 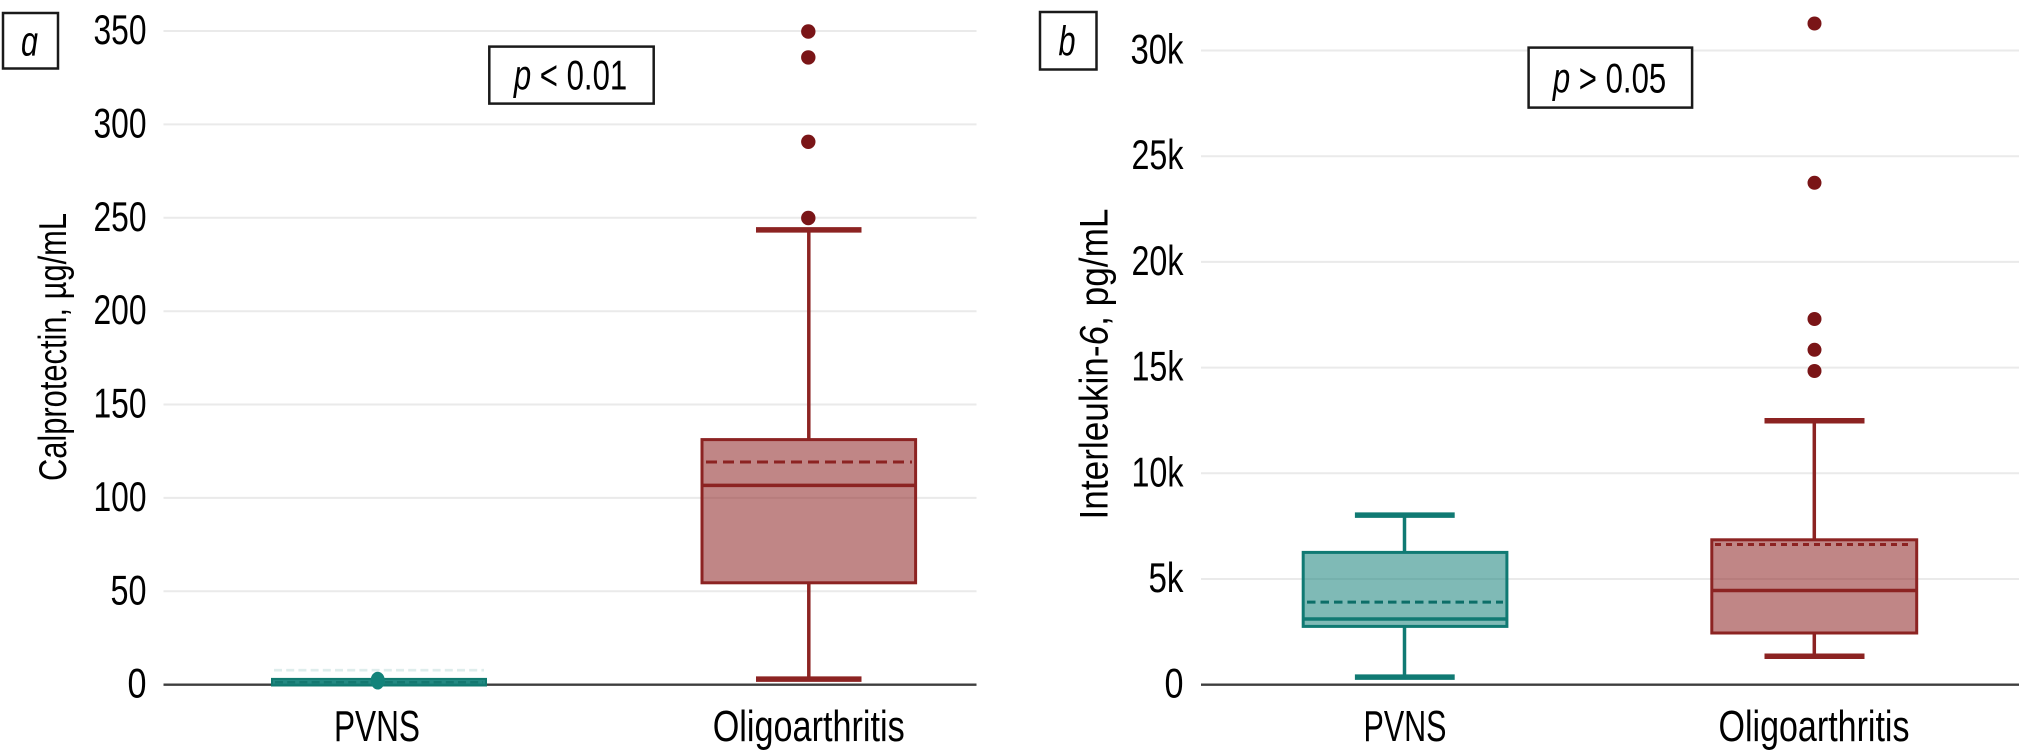 What do you see at coordinates (570, 75) in the screenshot?
I see `svg-text: p < 0.01` at bounding box center [570, 75].